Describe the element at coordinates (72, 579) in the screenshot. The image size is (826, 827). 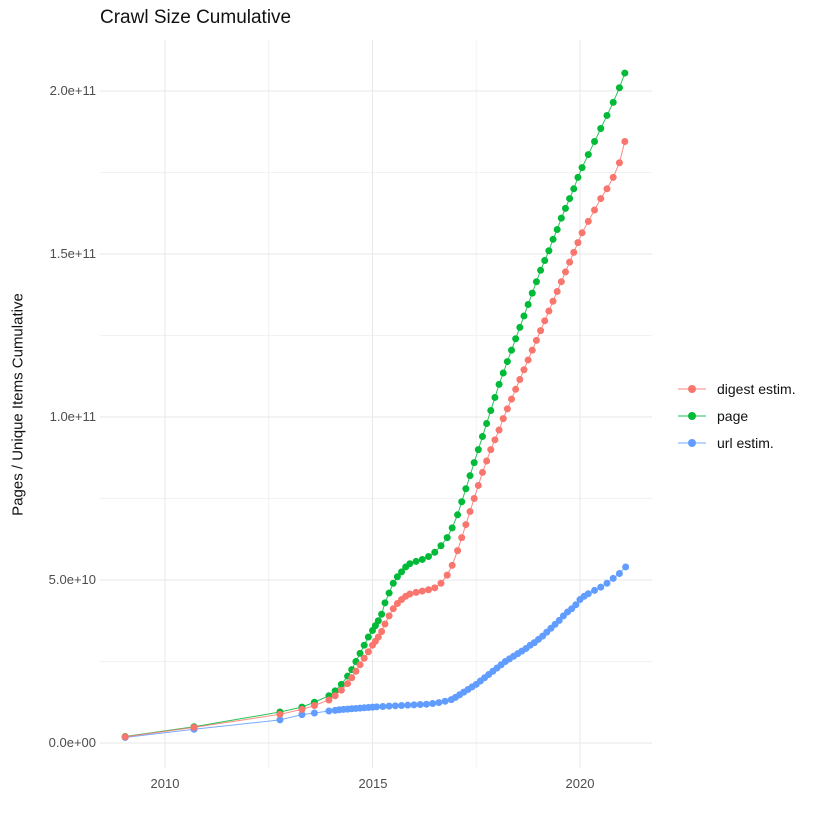
I see `y-tick-label-5e10: 5.0e+10` at that location.